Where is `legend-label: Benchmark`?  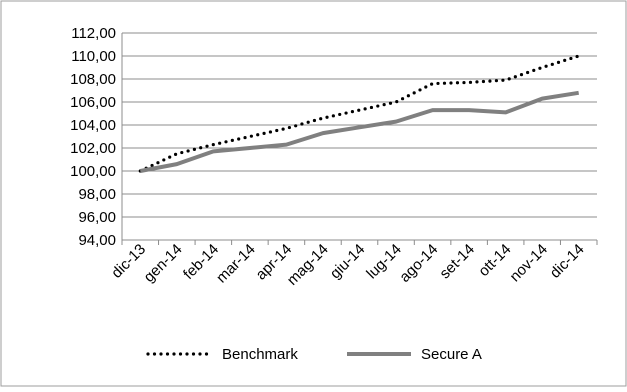
legend-label: Benchmark is located at coordinates (260, 354).